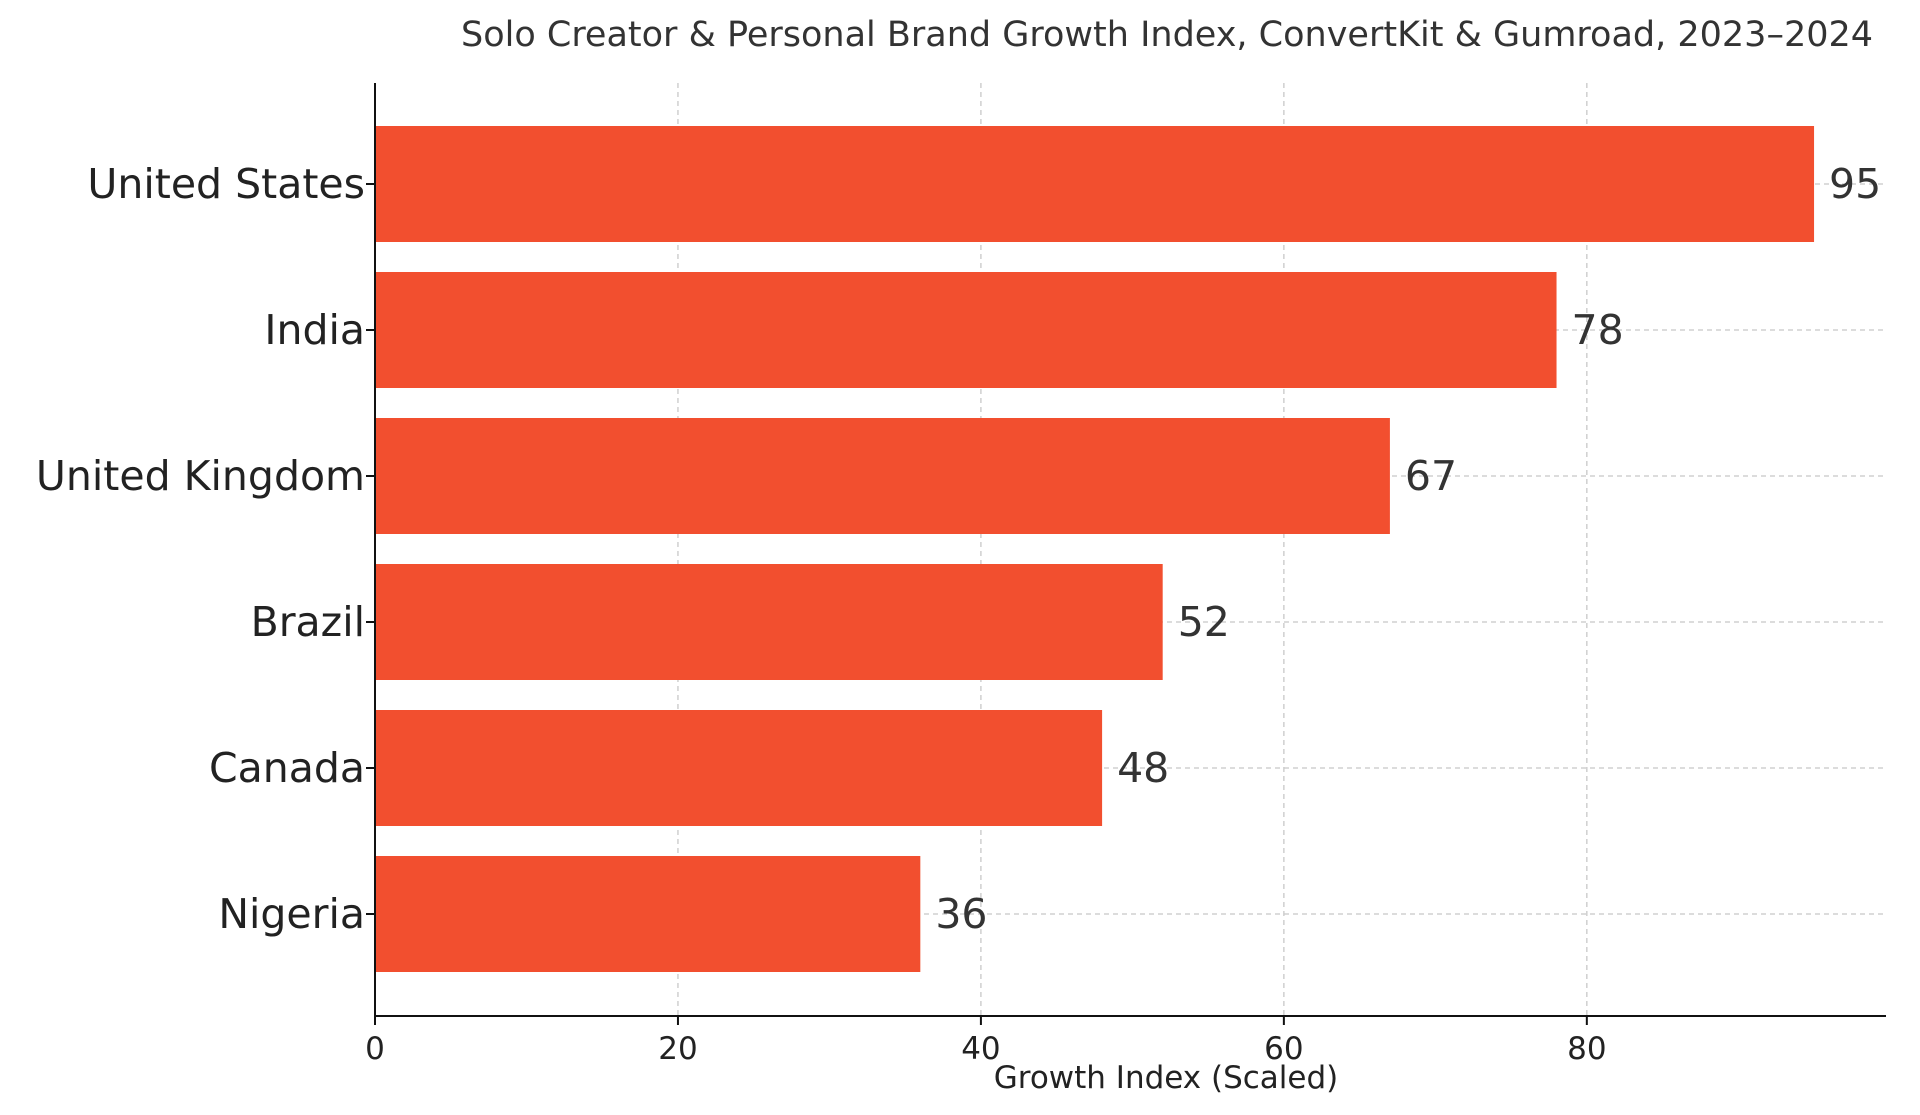 The width and height of the screenshot is (1920, 1115). What do you see at coordinates (291, 914) in the screenshot?
I see `category-label: Nigeria` at bounding box center [291, 914].